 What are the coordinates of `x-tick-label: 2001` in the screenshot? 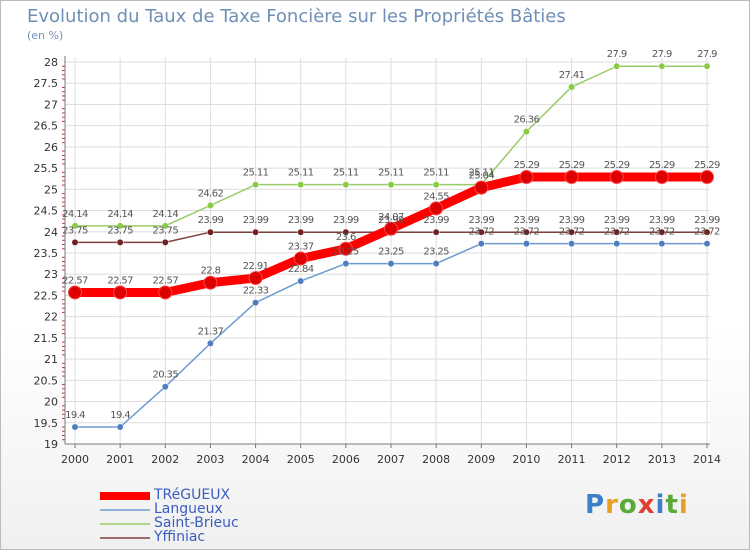 It's located at (120, 459).